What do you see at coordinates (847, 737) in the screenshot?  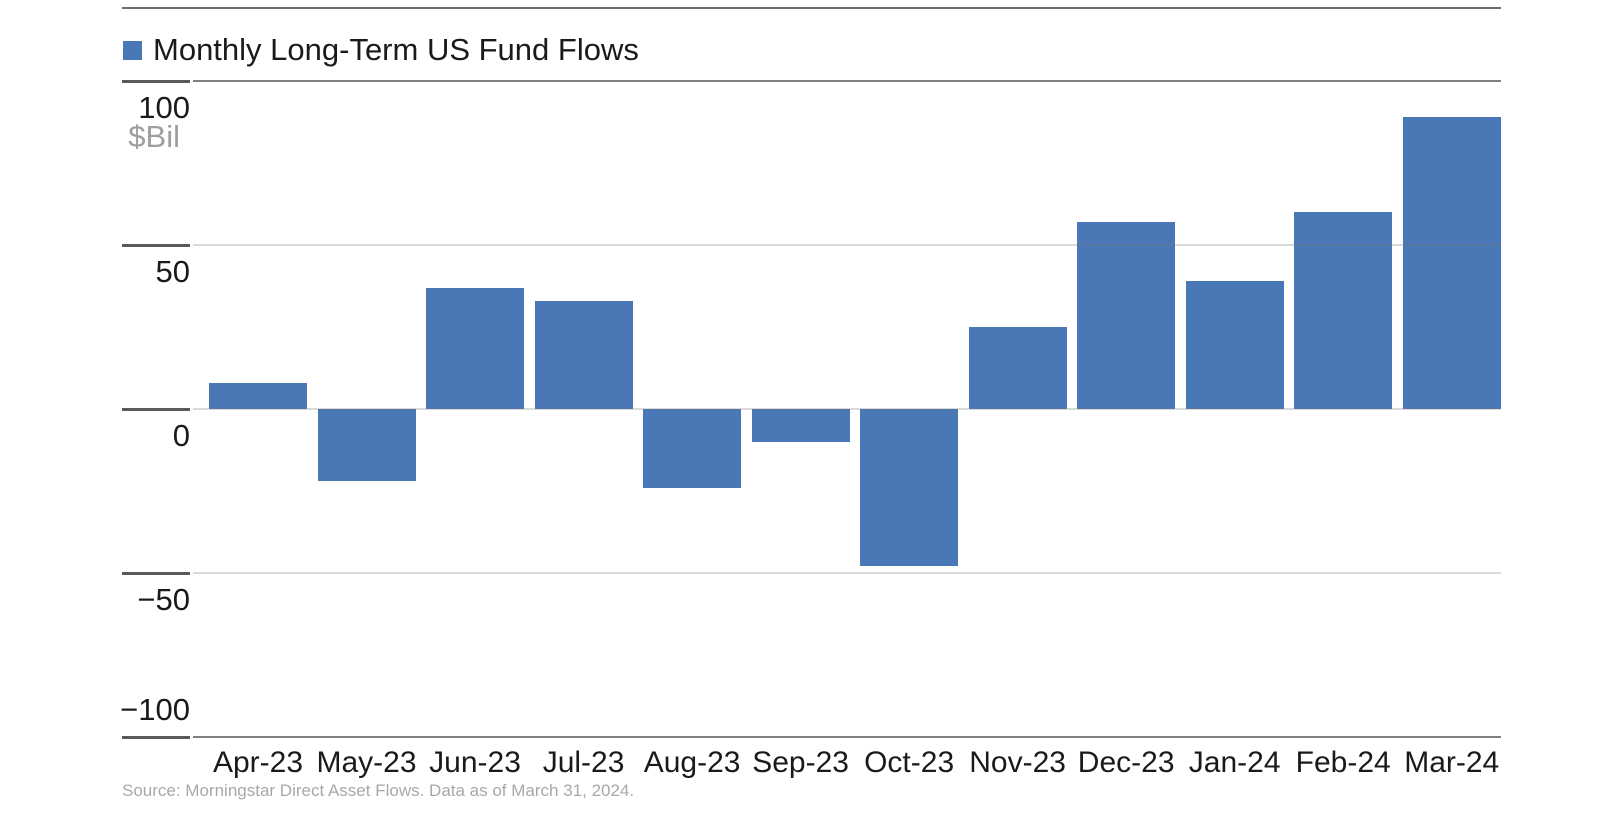 I see `gridline--100` at bounding box center [847, 737].